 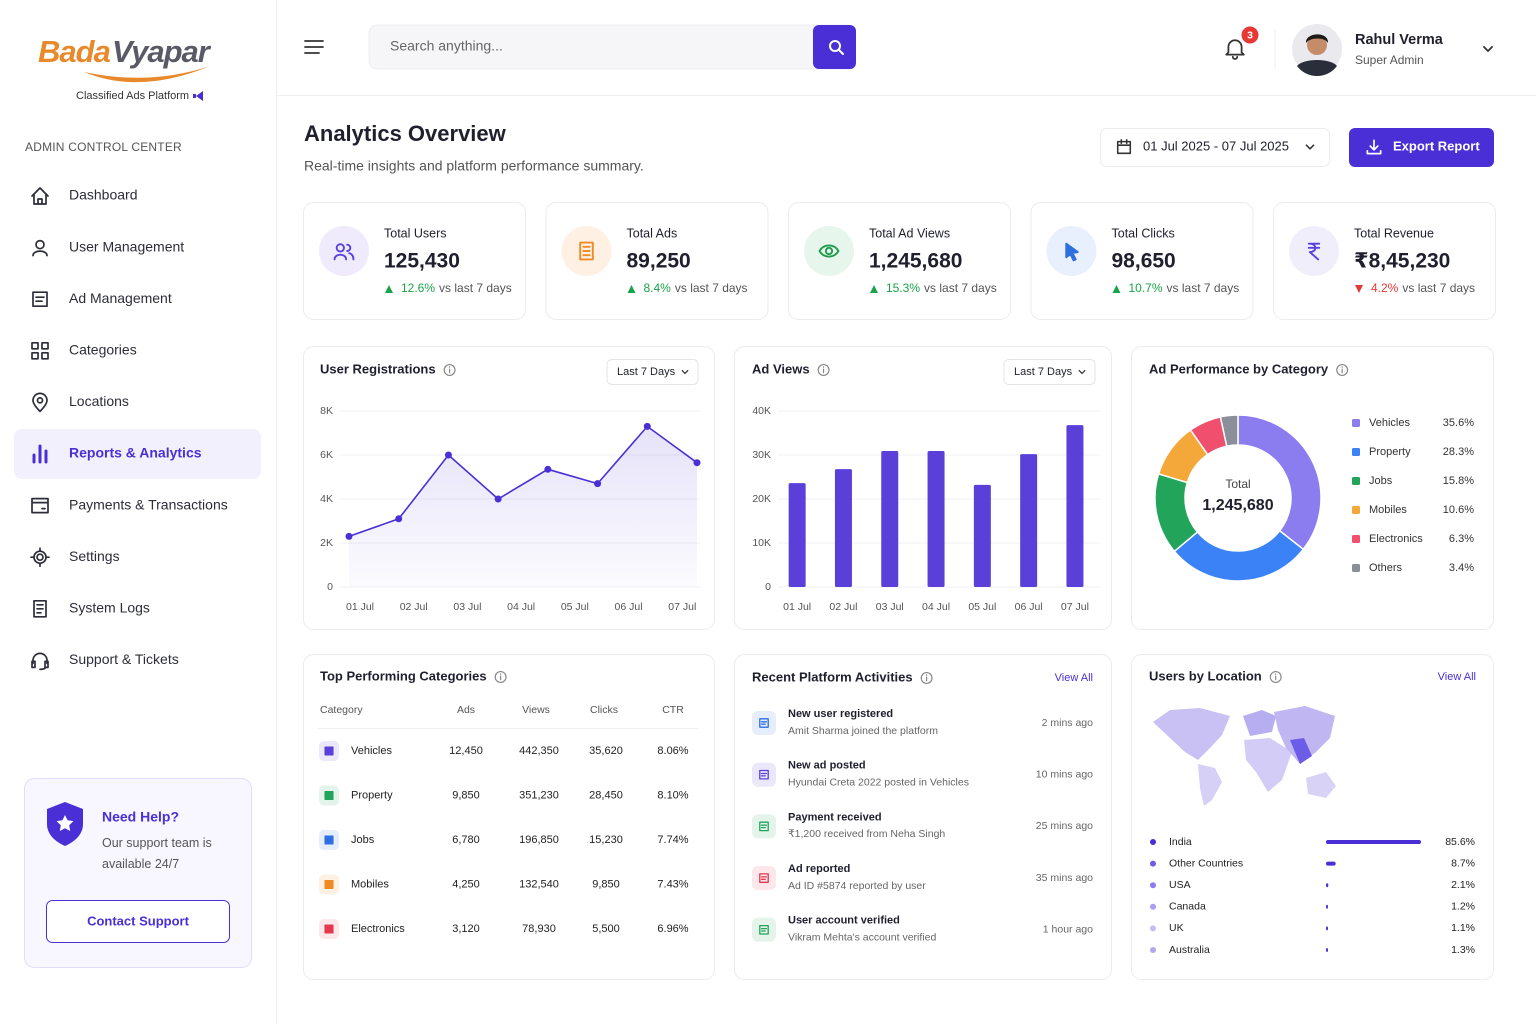 What do you see at coordinates (658, 288) in the screenshot?
I see `stat-change: 8.4%` at bounding box center [658, 288].